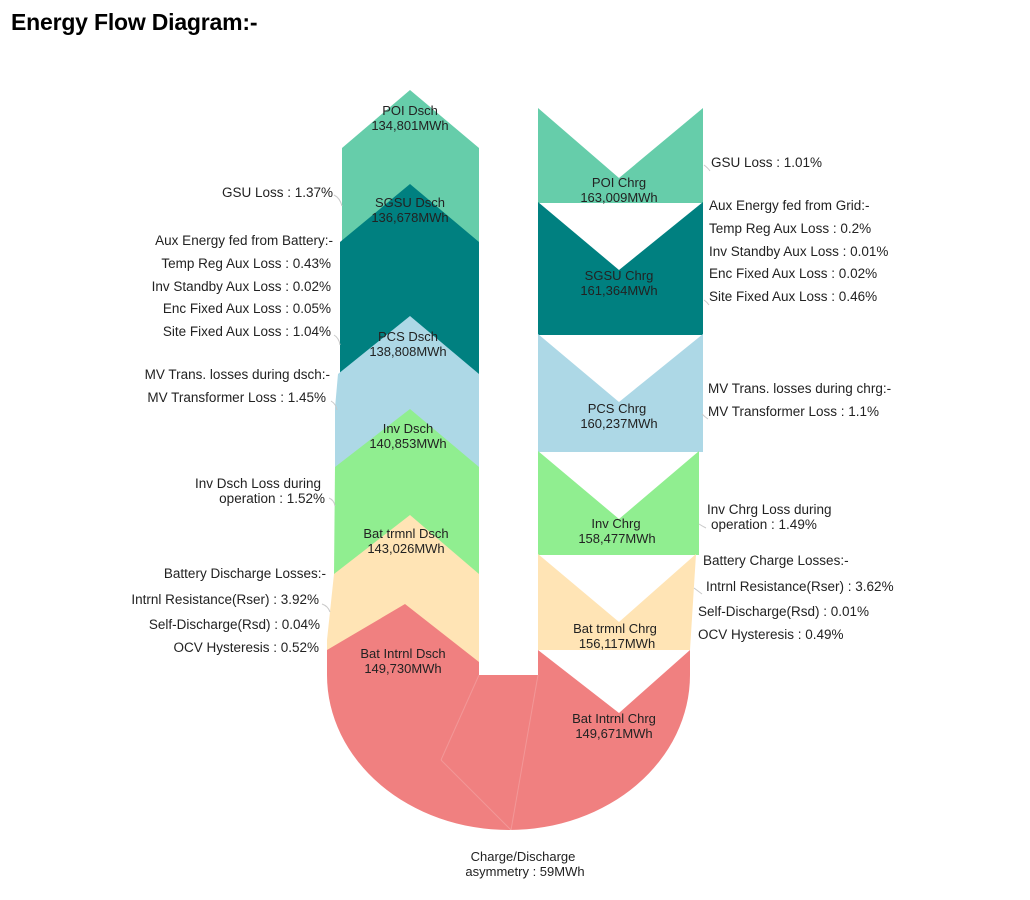  What do you see at coordinates (799, 388) in the screenshot?
I see `chrg-mv-header: MV Trans. losses during chrg:-` at bounding box center [799, 388].